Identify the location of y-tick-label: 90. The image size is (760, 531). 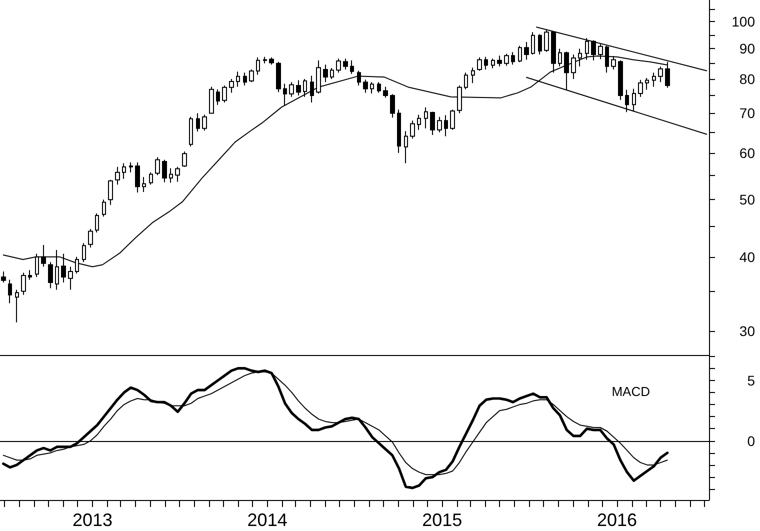
(747, 48).